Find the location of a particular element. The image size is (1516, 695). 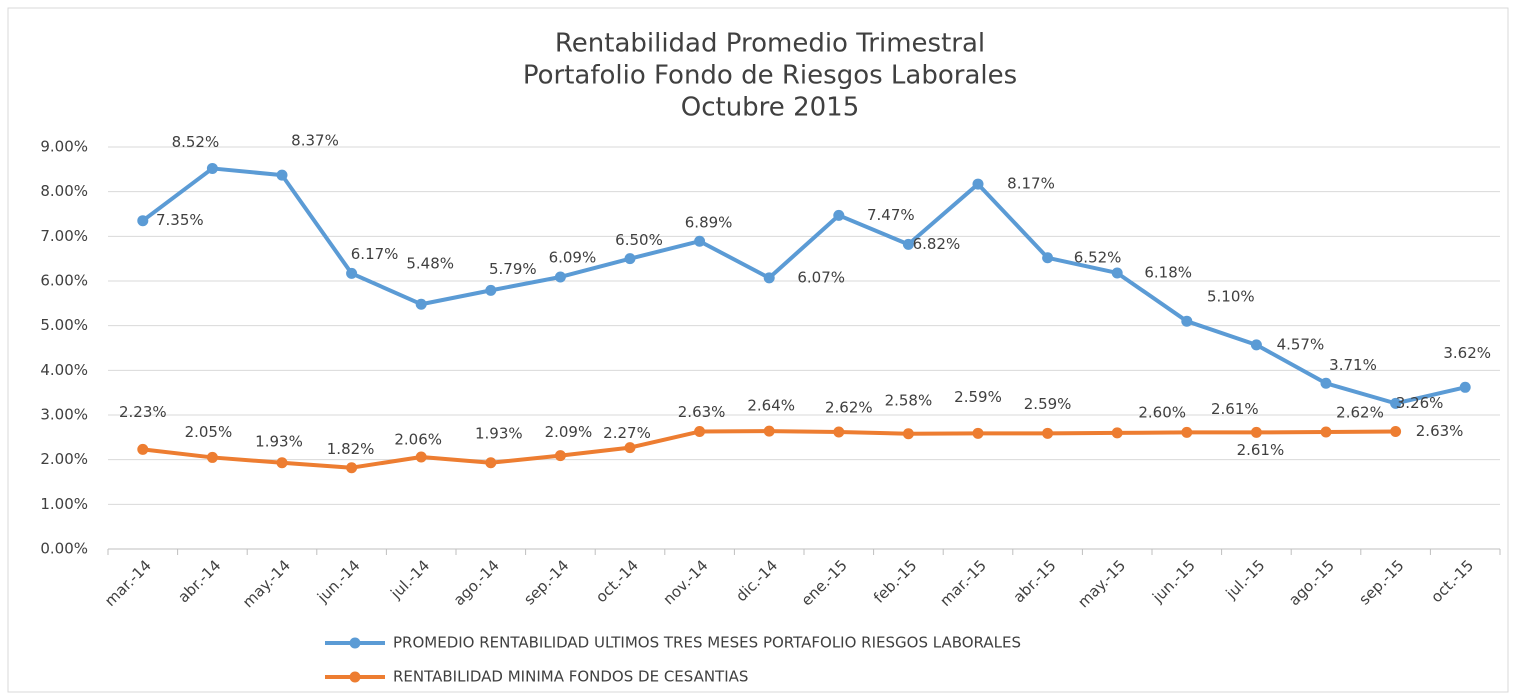

data-label: 2.64% is located at coordinates (771, 406).